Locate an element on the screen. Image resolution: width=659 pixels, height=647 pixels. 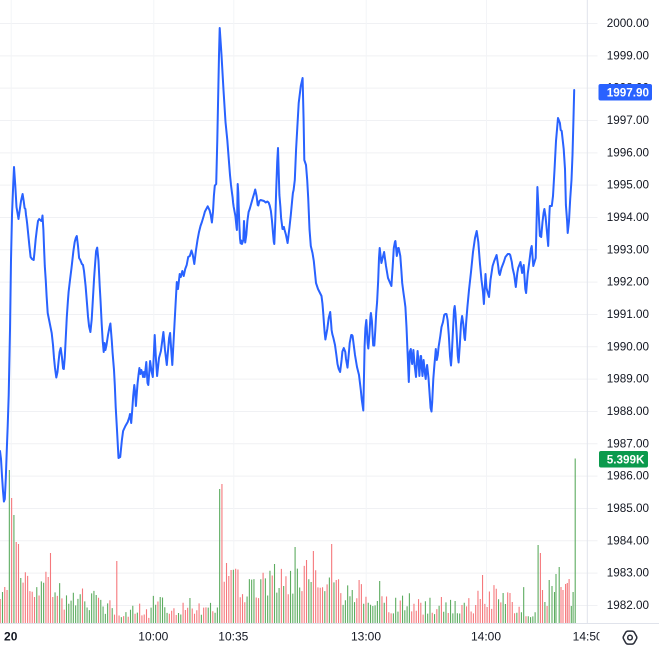
svg-text: 13:00 is located at coordinates (366, 637).